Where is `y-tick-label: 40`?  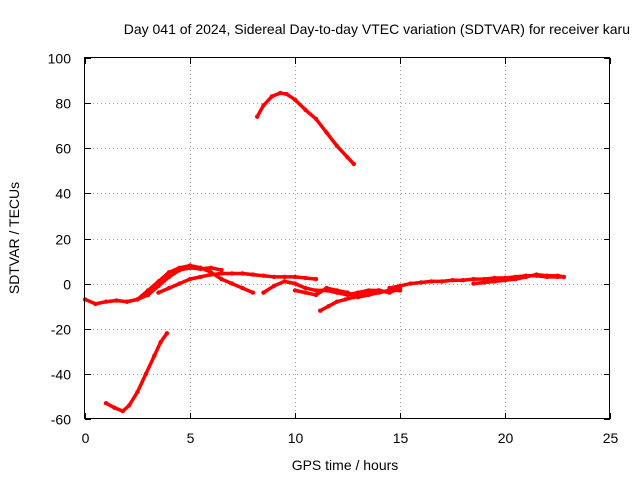
y-tick-label: 40 is located at coordinates (63, 194).